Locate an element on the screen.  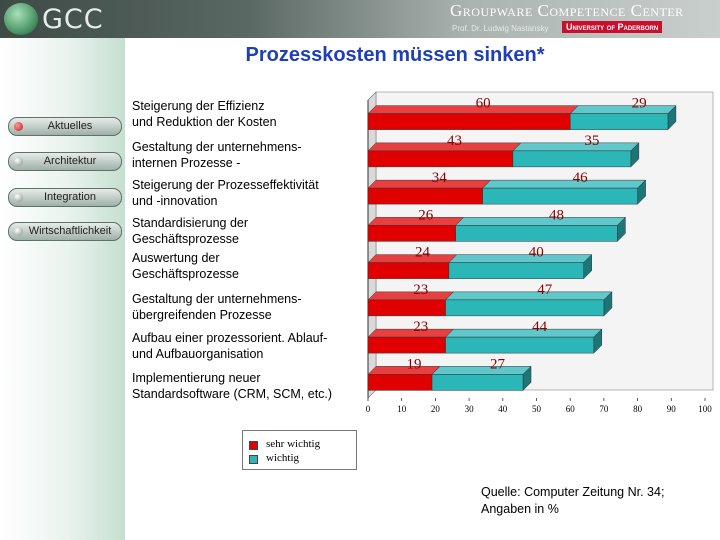
nav-item-architektur: Architektur is located at coordinates (65, 161).